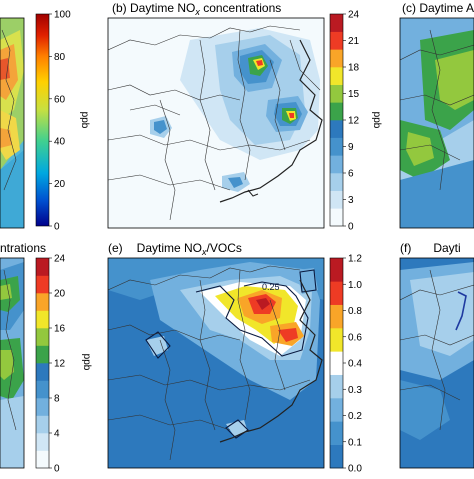  Describe the element at coordinates (60, 294) in the screenshot. I see `colorbar-d-tick-label: 20` at that location.